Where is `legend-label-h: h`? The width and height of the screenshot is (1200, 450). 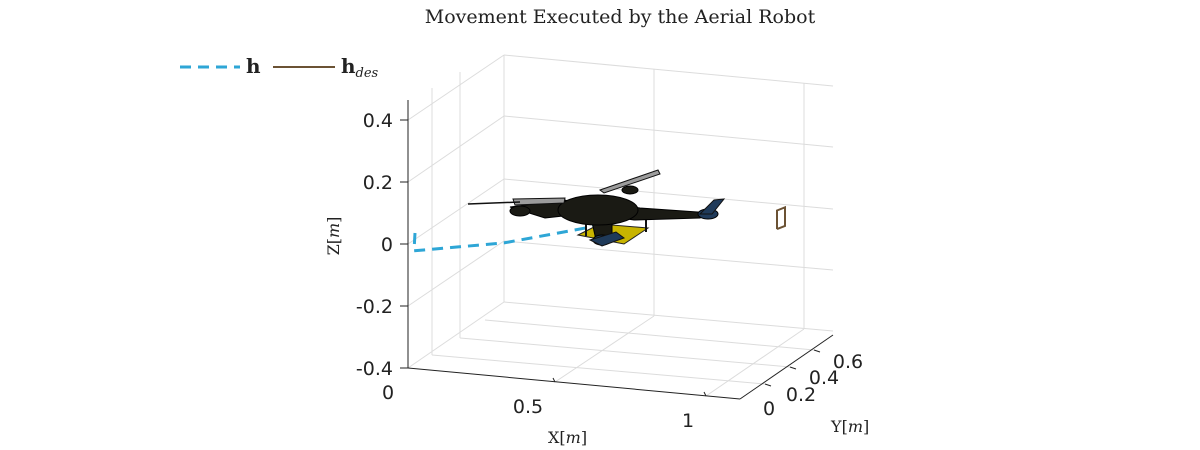 legend-label-h: h is located at coordinates (253, 66).